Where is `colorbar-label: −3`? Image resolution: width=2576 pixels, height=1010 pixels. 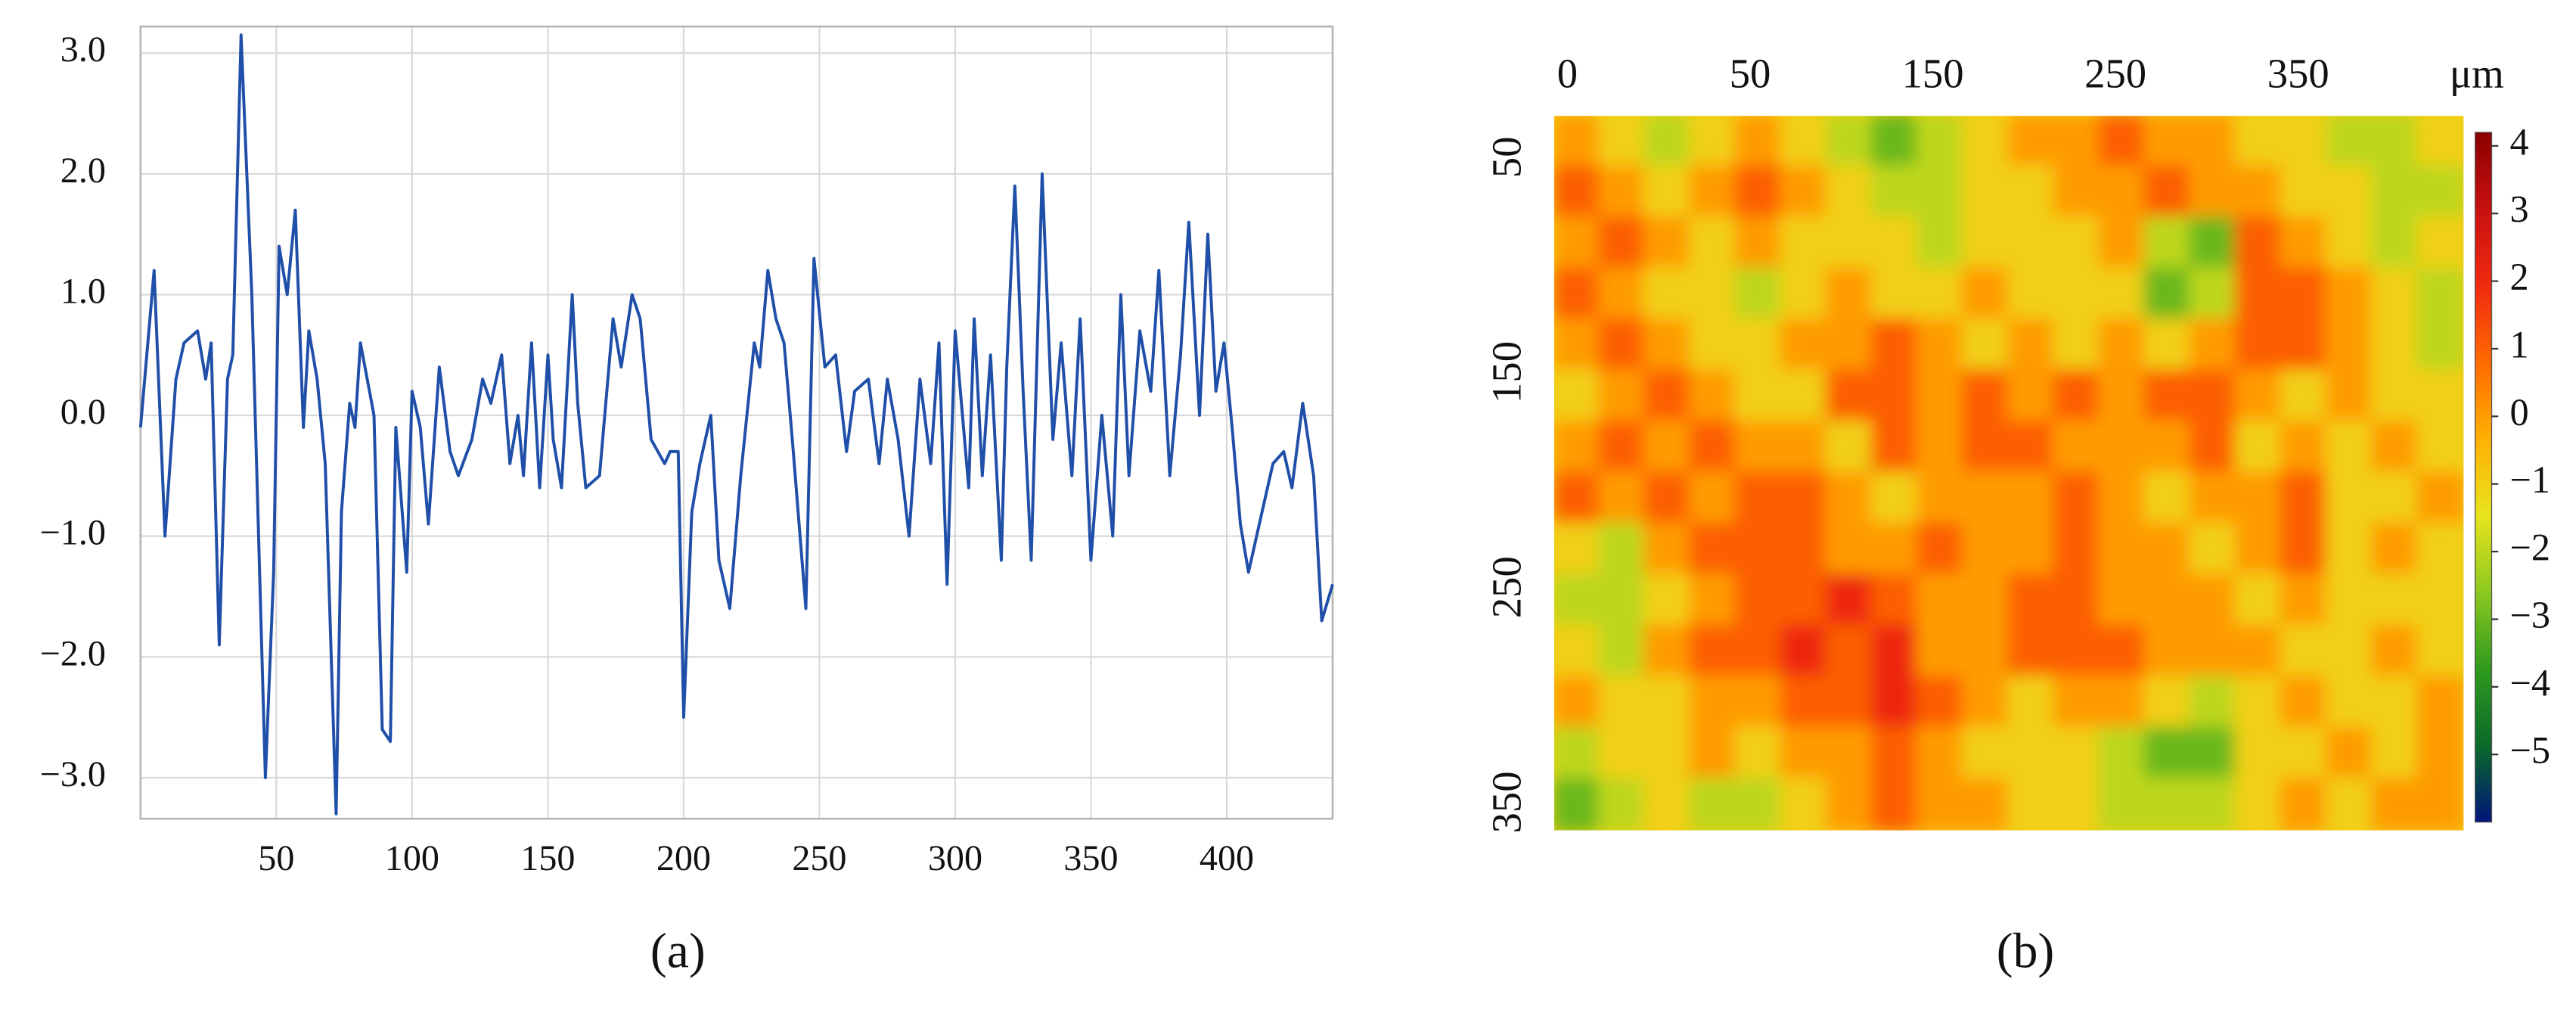
colorbar-label: −3 is located at coordinates (2530, 615).